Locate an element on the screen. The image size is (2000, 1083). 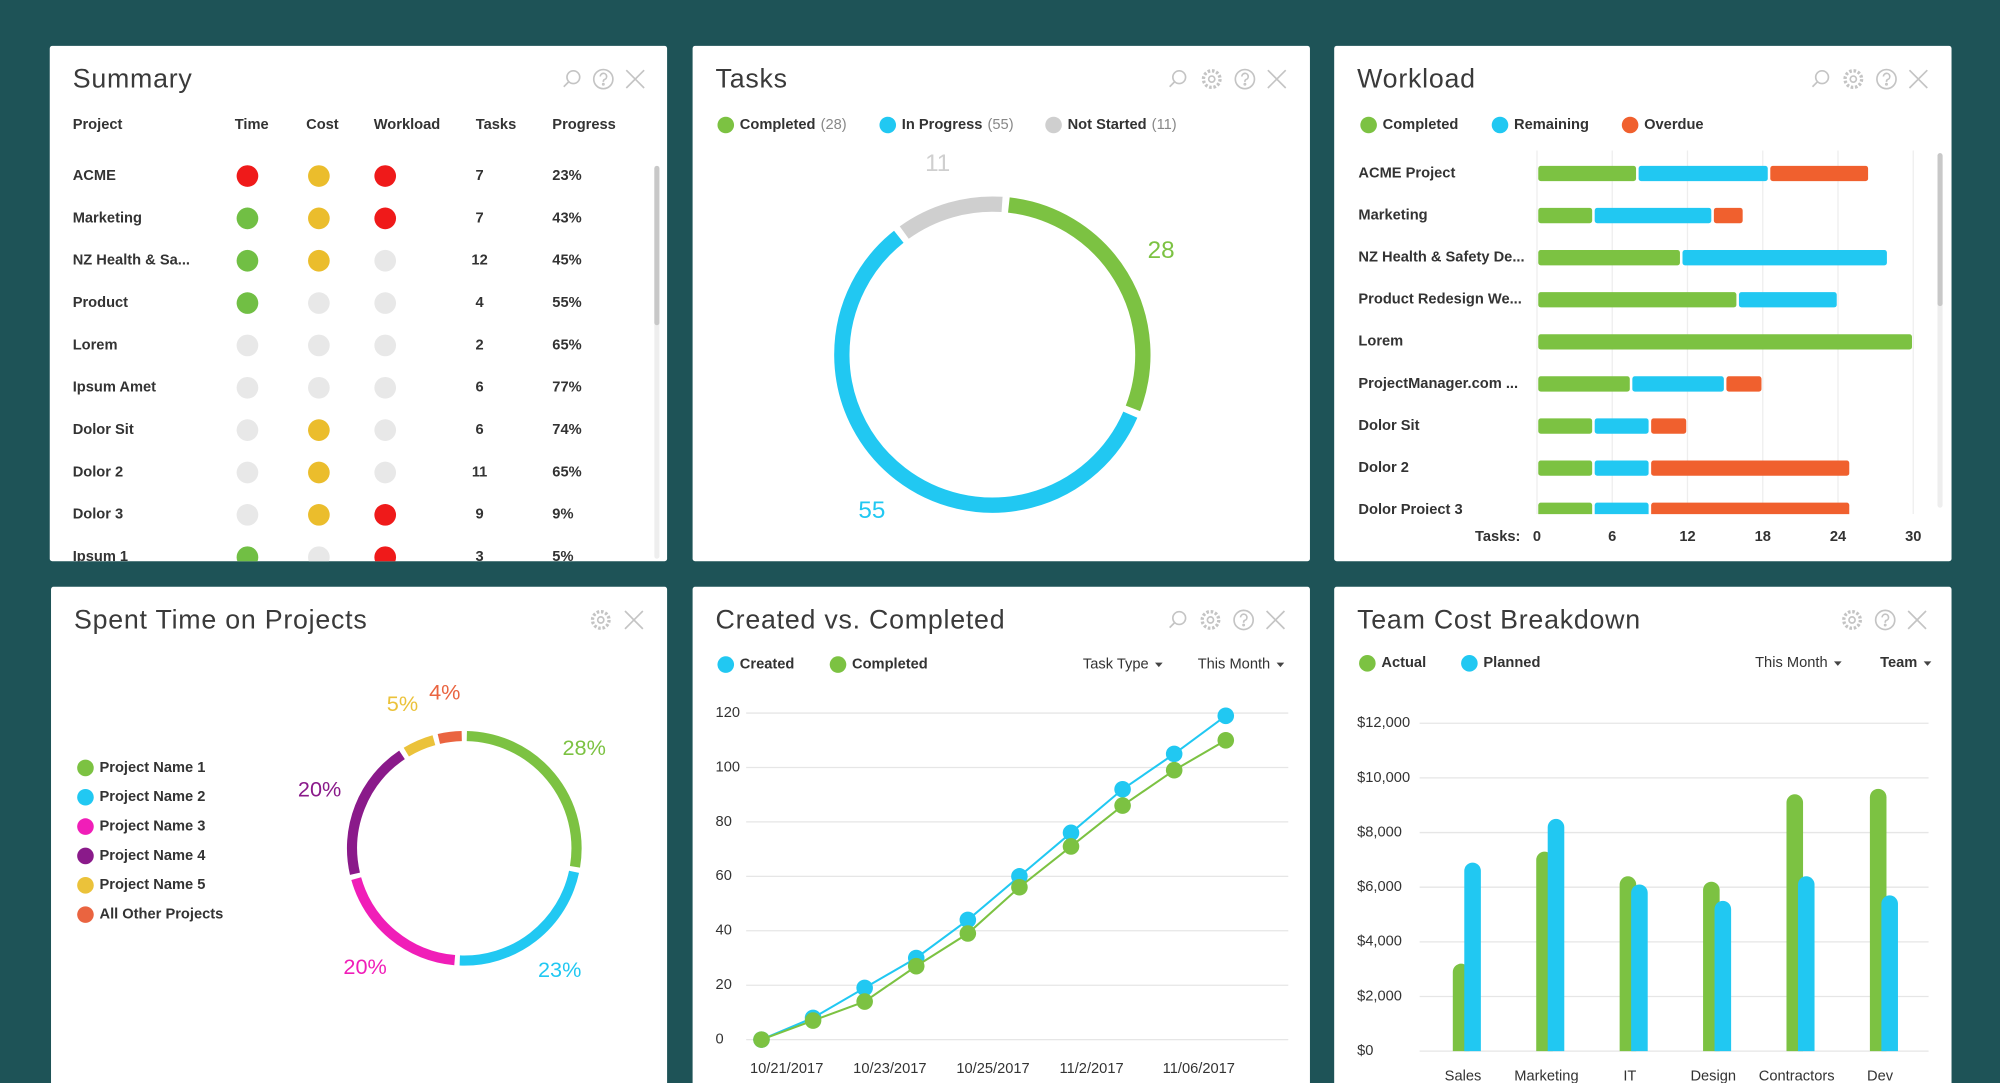
y-tick-label: 0 is located at coordinates (720, 1040).